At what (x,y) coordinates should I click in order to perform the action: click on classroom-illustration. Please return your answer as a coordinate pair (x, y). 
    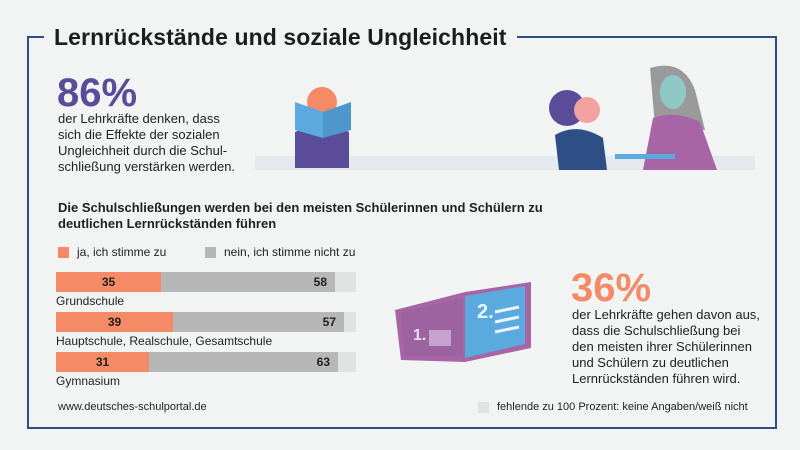
    Looking at the image, I should click on (505, 117).